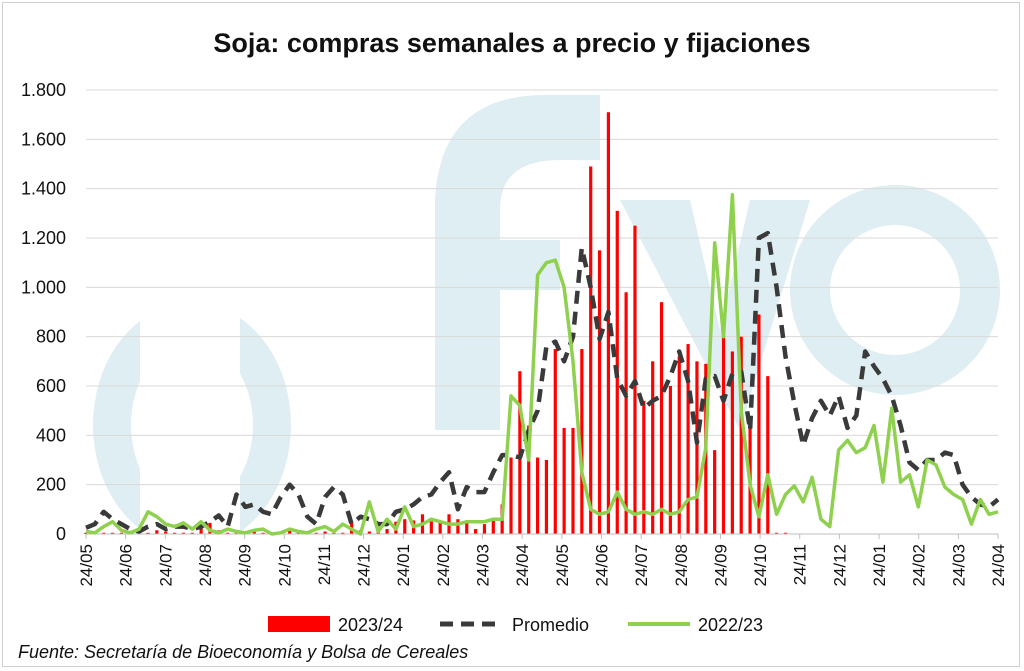  I want to click on legend: 2023/24 Promedio 2022/23, so click(515, 625).